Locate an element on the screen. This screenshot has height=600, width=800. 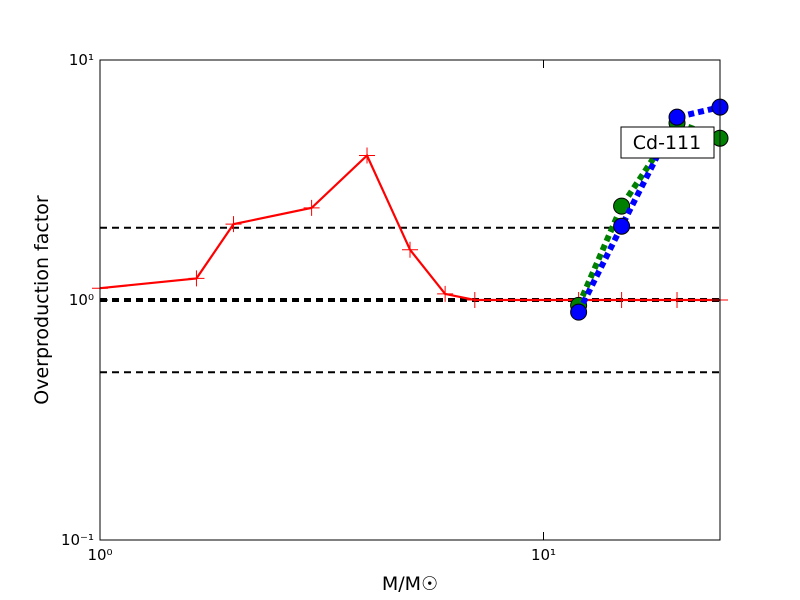
x-tick-label: 10¹ is located at coordinates (543, 555).